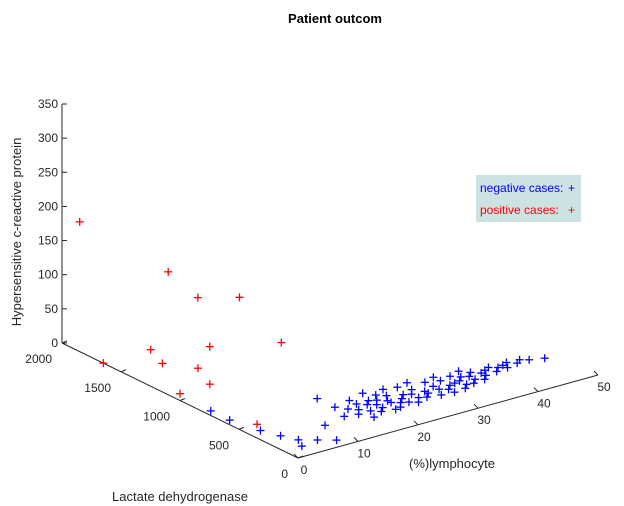 This screenshot has width=624, height=506. Describe the element at coordinates (48, 138) in the screenshot. I see `z-tick-label: 300` at that location.